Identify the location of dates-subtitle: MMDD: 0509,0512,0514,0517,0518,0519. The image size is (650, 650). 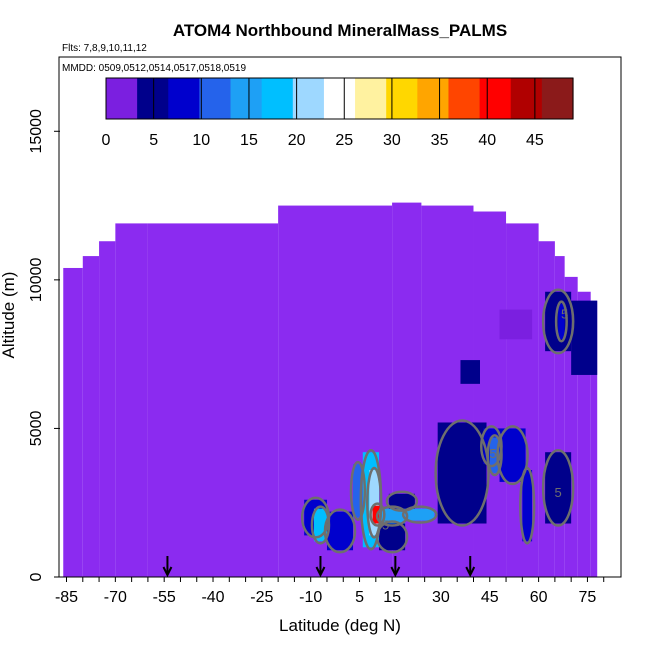
(154, 68).